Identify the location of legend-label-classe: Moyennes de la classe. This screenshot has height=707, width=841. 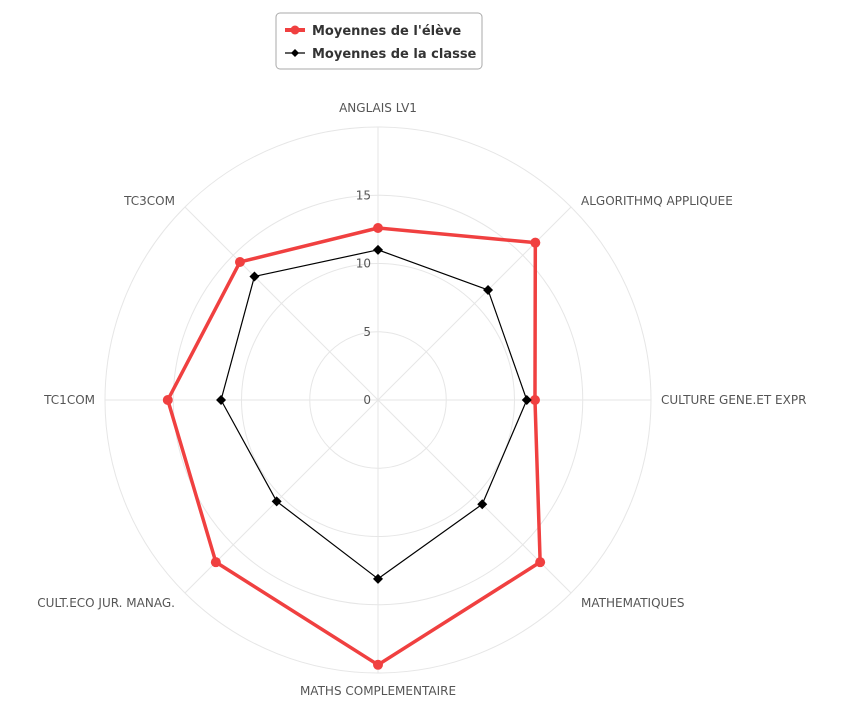
(394, 54).